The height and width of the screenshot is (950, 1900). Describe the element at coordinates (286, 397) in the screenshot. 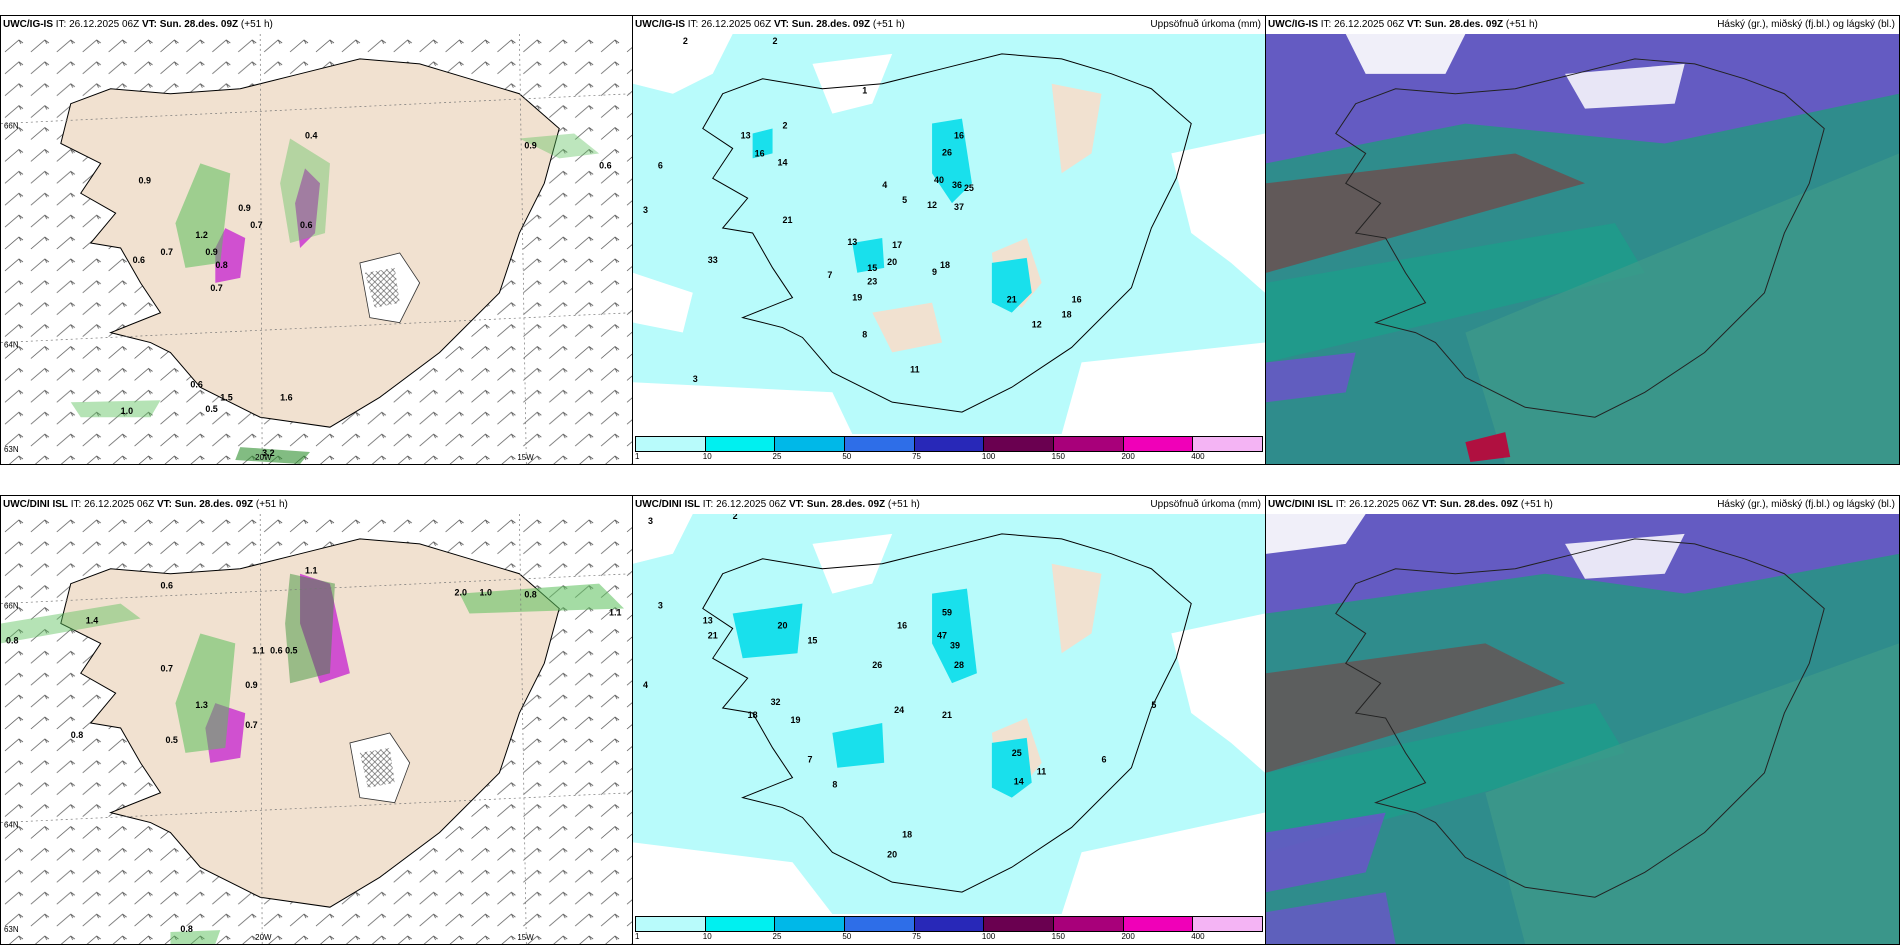

I see `value-label: 1.6` at that location.